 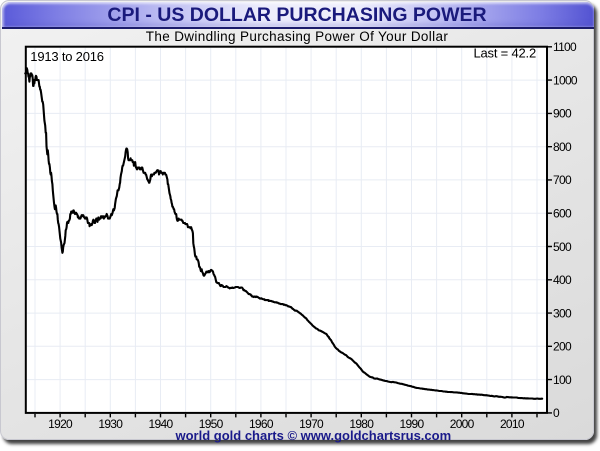 I want to click on svg-text: 2000, so click(x=462, y=424).